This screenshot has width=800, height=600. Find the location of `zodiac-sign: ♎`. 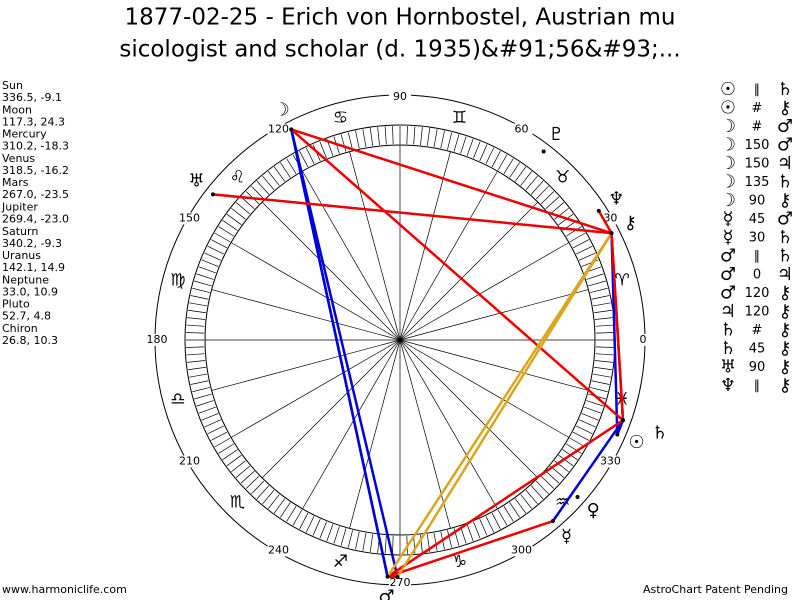

zodiac-sign: ♎ is located at coordinates (177, 400).